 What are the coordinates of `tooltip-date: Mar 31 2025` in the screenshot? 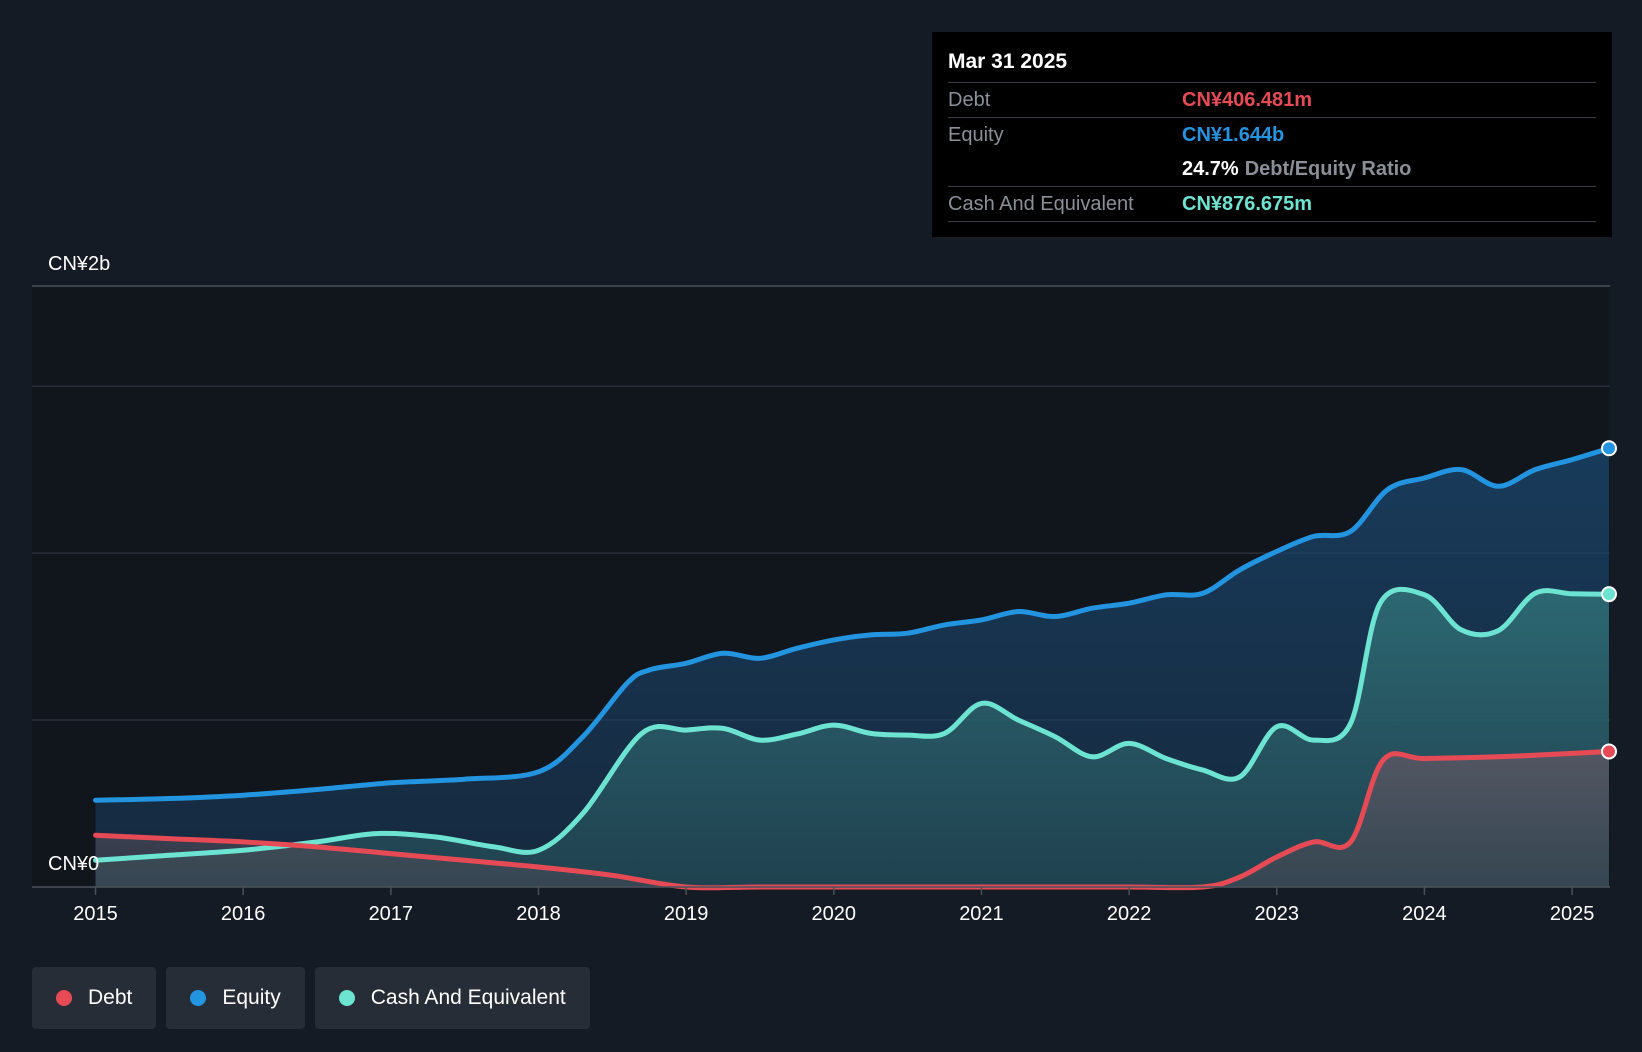 It's located at (1008, 61).